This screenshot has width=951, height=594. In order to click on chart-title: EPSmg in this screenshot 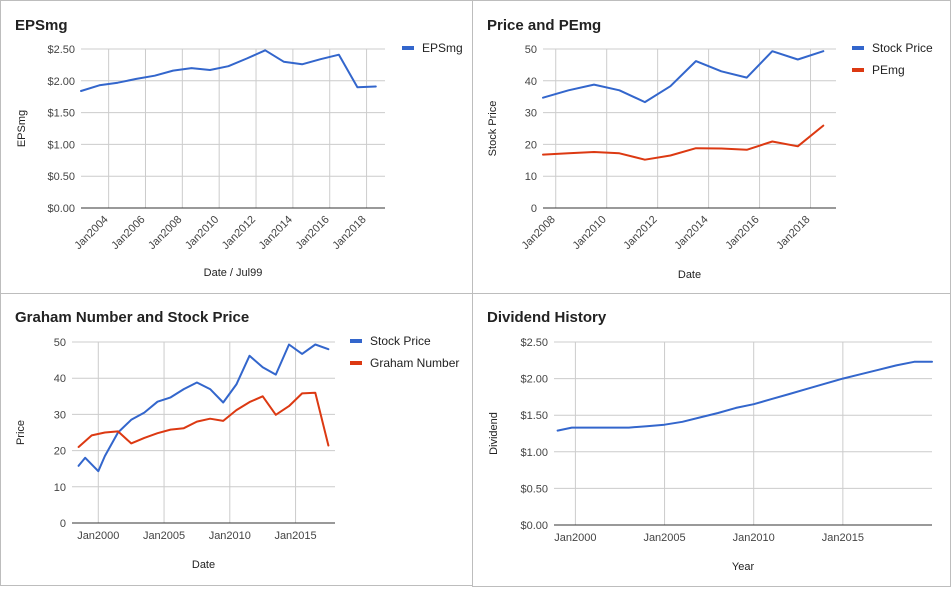, I will do `click(41, 25)`.